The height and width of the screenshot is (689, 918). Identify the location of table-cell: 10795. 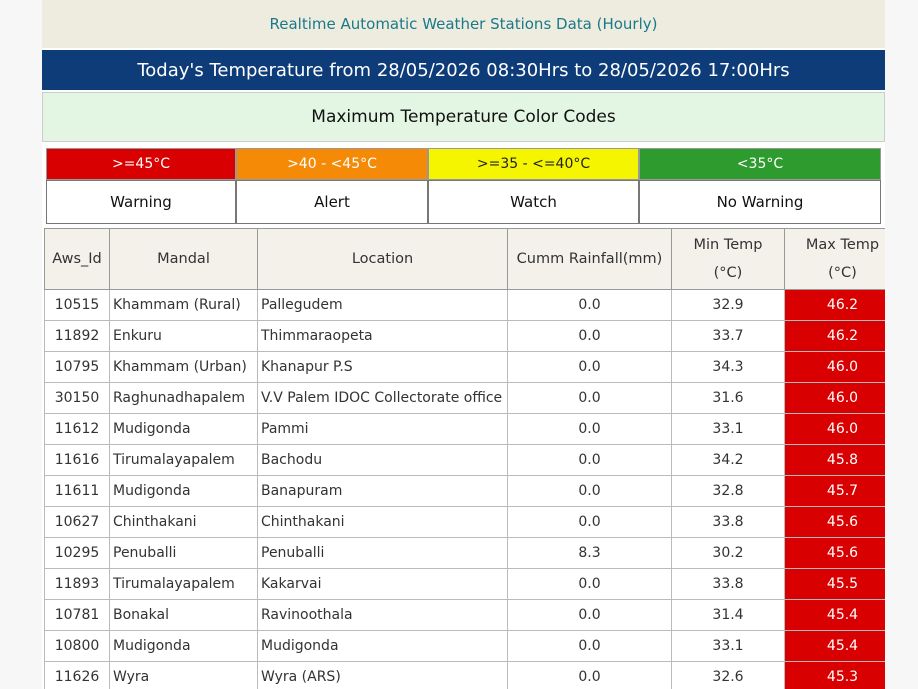
(77, 367).